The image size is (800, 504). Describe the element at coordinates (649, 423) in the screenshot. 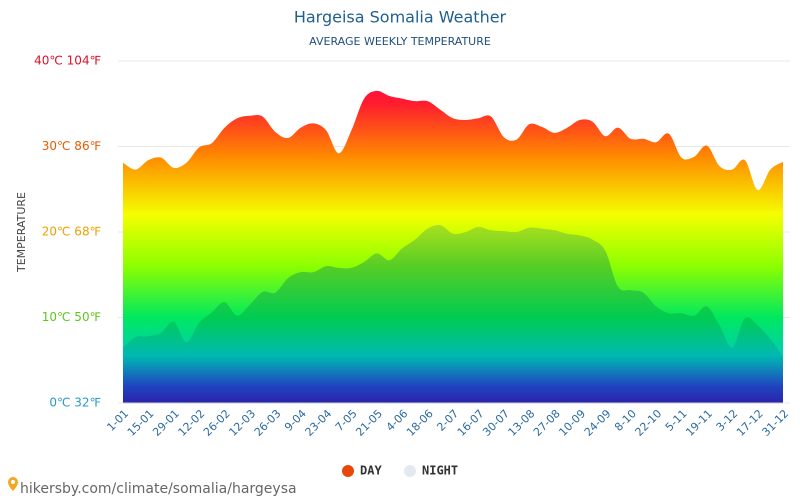

I see `x-tick-label: 22-10` at that location.